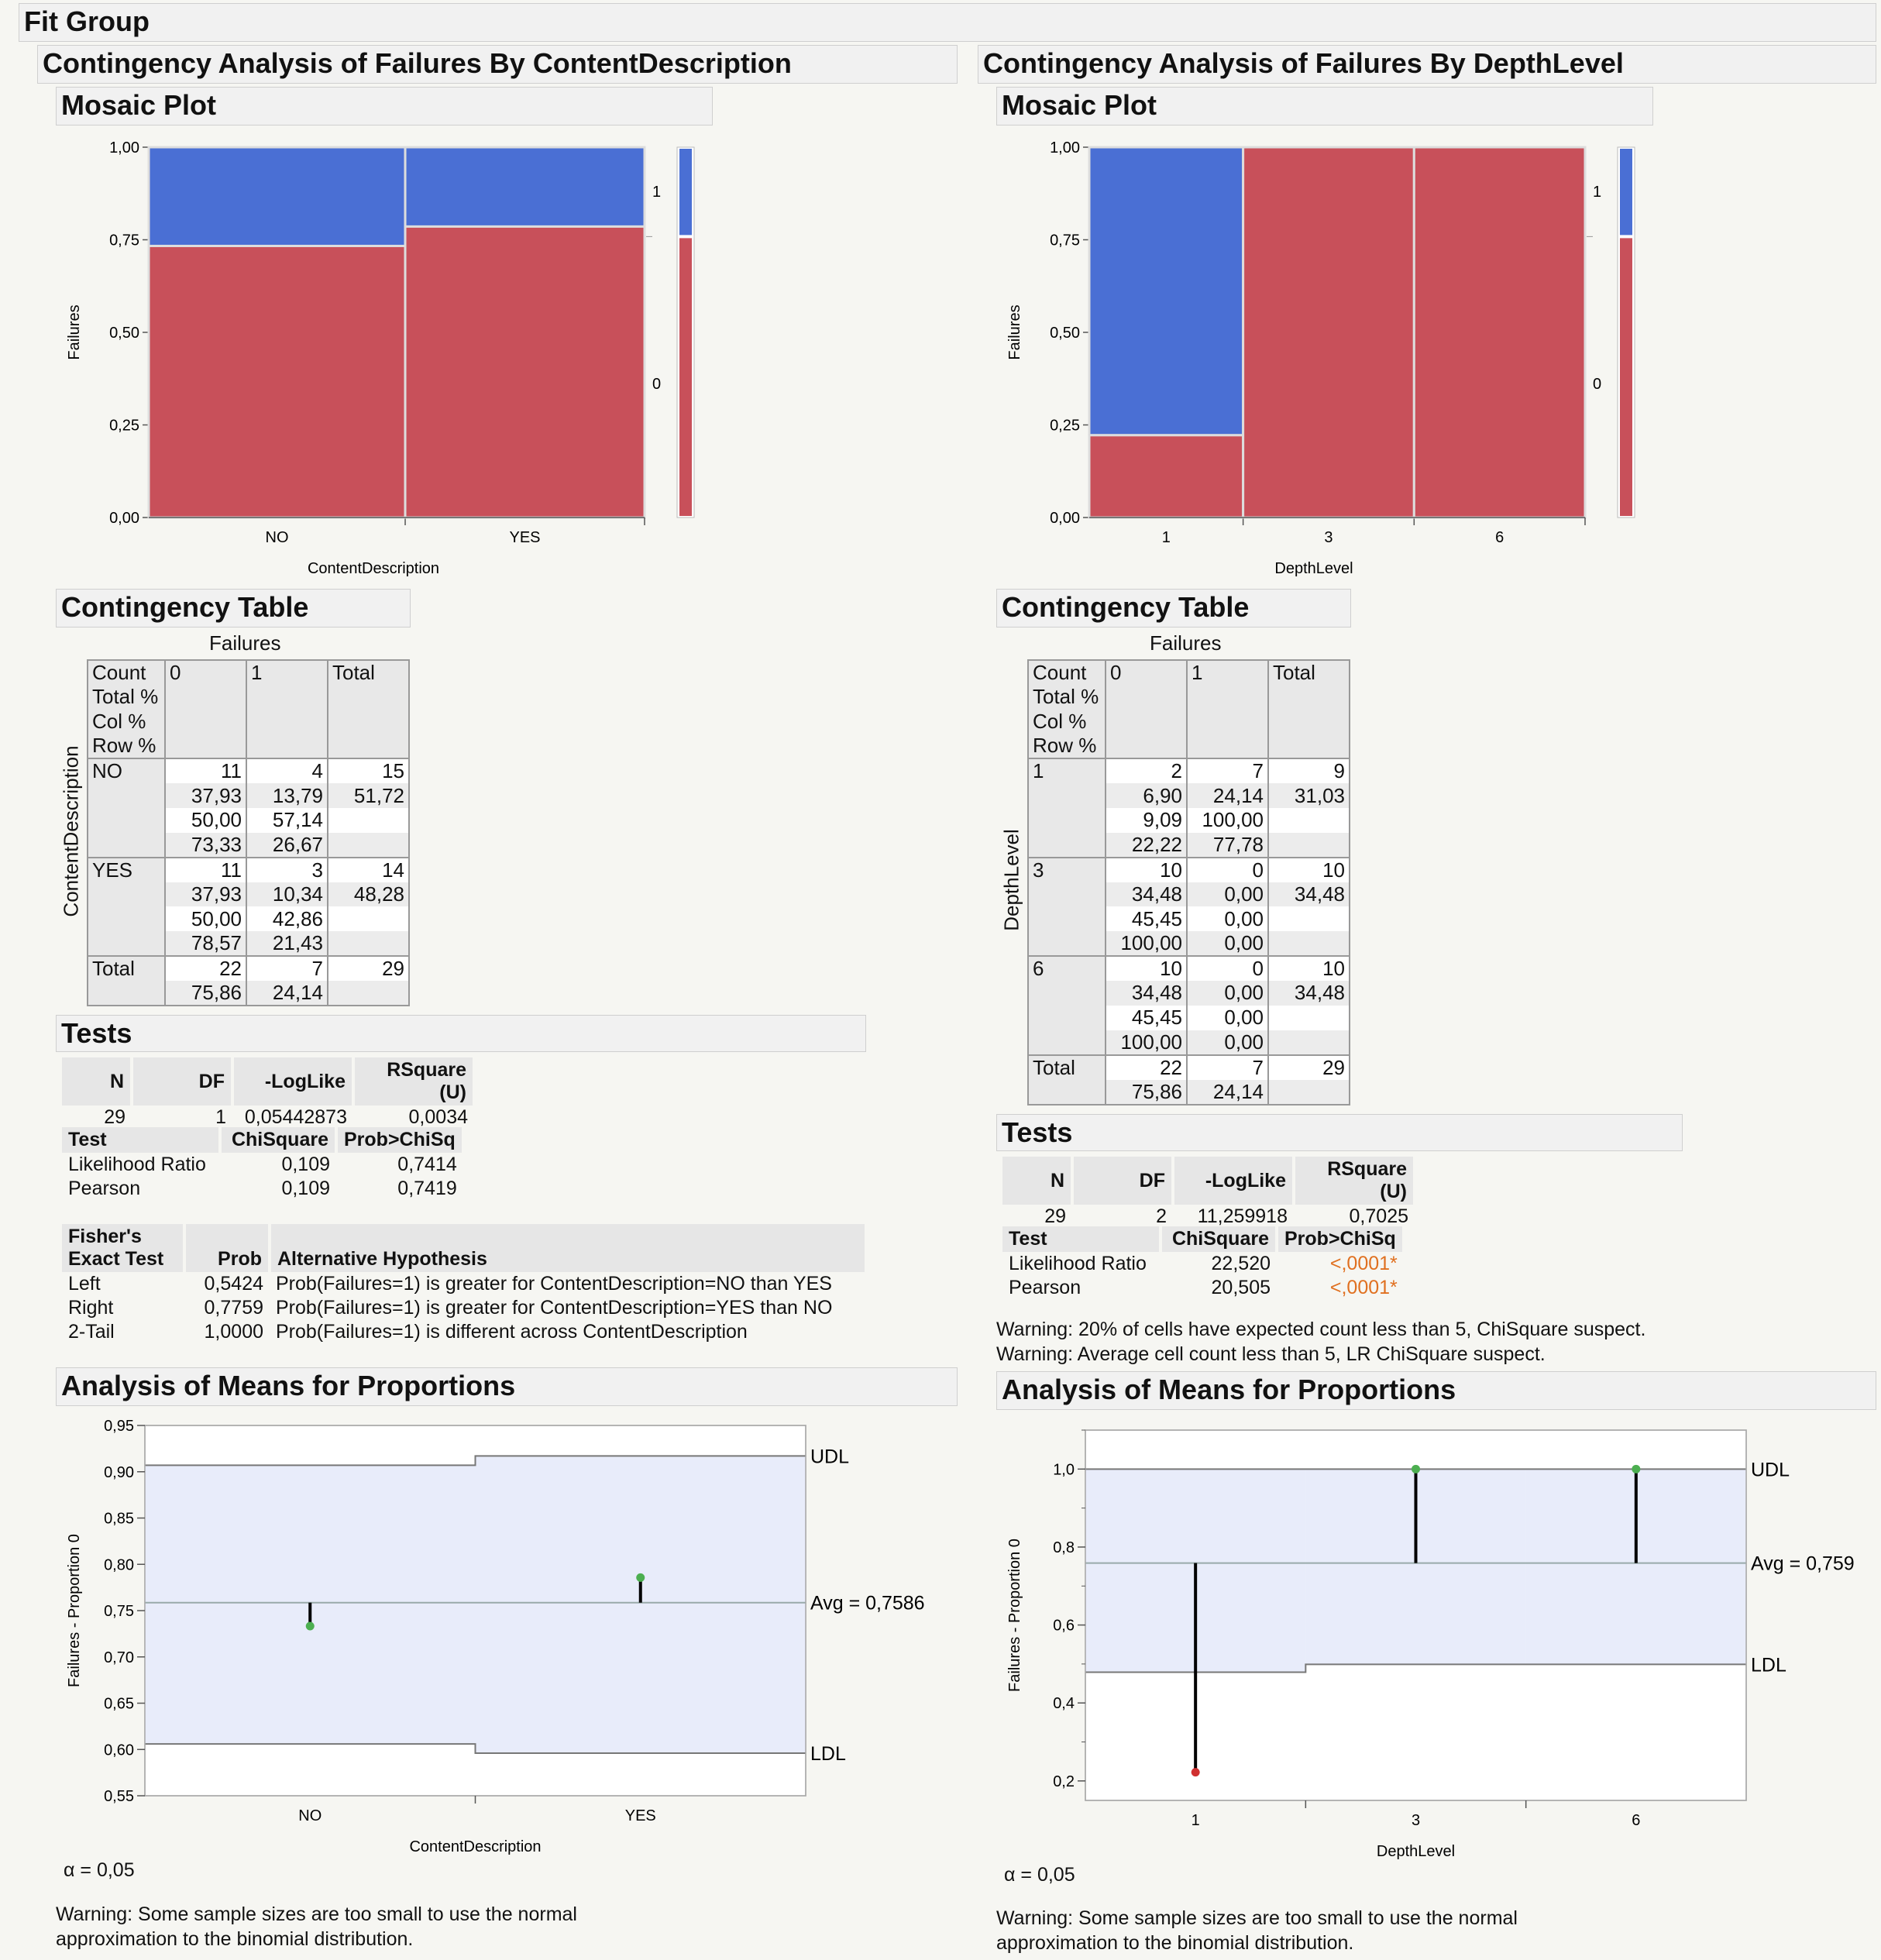 This screenshot has width=1881, height=1960. Describe the element at coordinates (1173, 608) in the screenshot. I see `right-contingency-title: Contingency Table` at that location.